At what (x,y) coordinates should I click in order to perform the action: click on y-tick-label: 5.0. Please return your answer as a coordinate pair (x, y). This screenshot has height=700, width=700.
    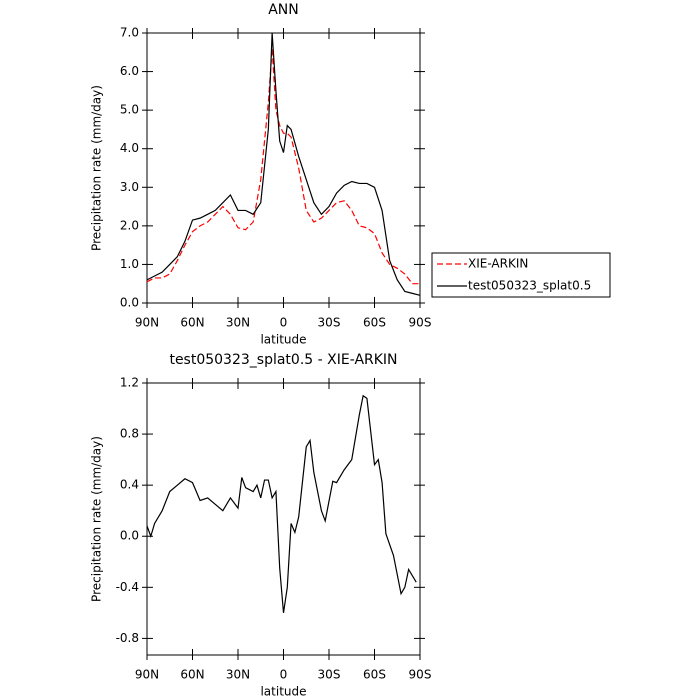
    Looking at the image, I should click on (129, 110).